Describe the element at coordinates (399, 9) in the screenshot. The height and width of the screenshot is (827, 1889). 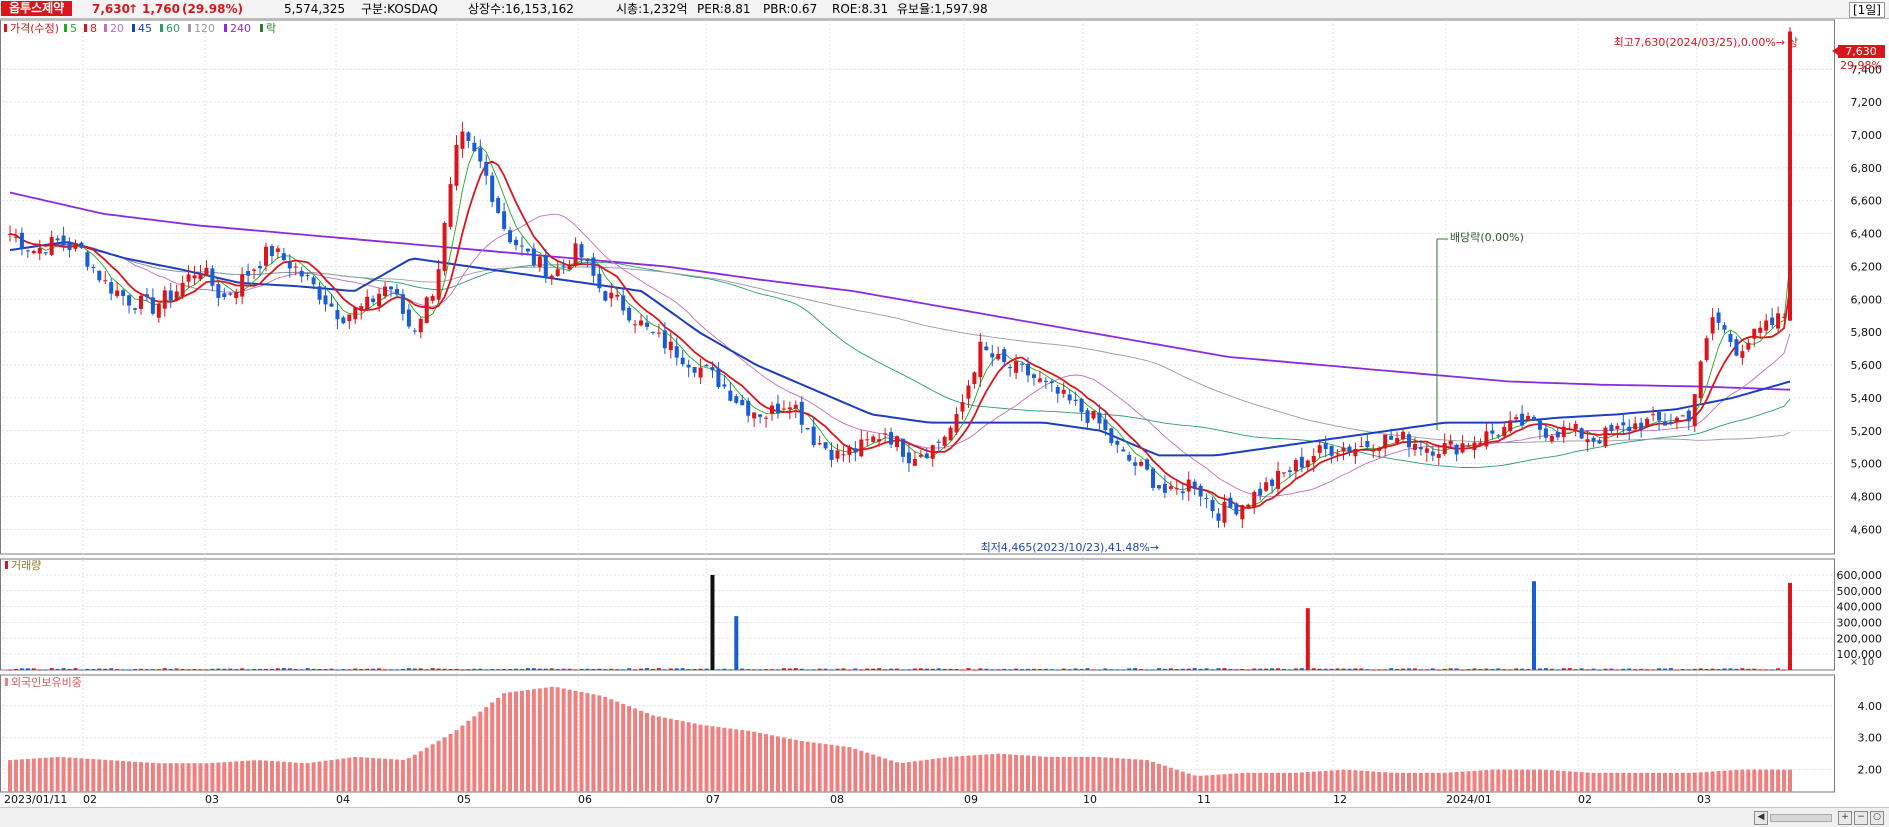
I see `market-type: 구분:KOSDAQ` at that location.